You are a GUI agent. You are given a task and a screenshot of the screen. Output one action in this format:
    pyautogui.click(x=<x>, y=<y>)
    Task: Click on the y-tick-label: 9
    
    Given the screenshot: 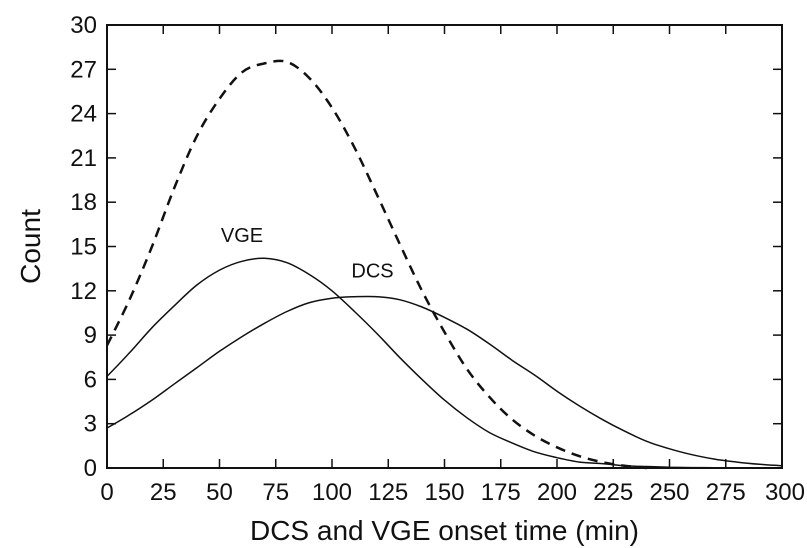 What is the action you would take?
    pyautogui.click(x=90, y=335)
    